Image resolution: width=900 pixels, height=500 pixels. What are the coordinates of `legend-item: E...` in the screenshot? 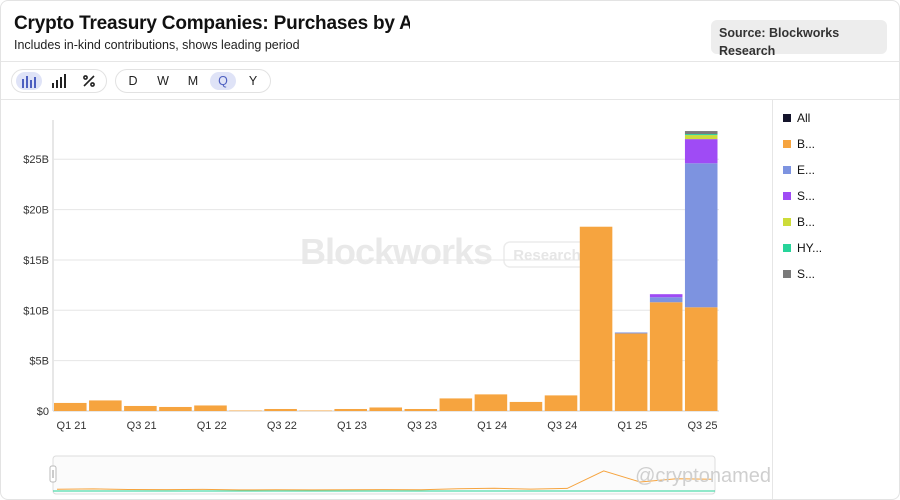 It's located at (802, 170).